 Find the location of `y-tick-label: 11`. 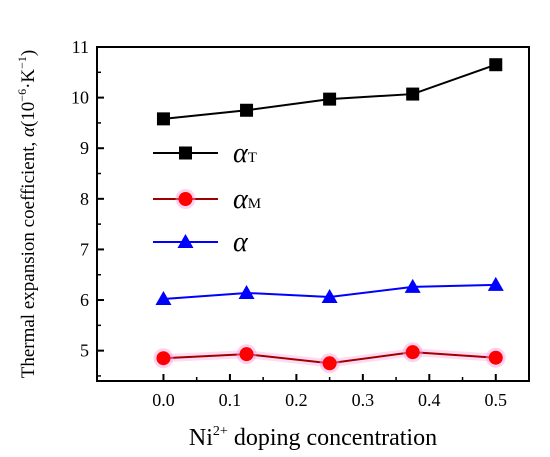

y-tick-label: 11 is located at coordinates (80, 47).